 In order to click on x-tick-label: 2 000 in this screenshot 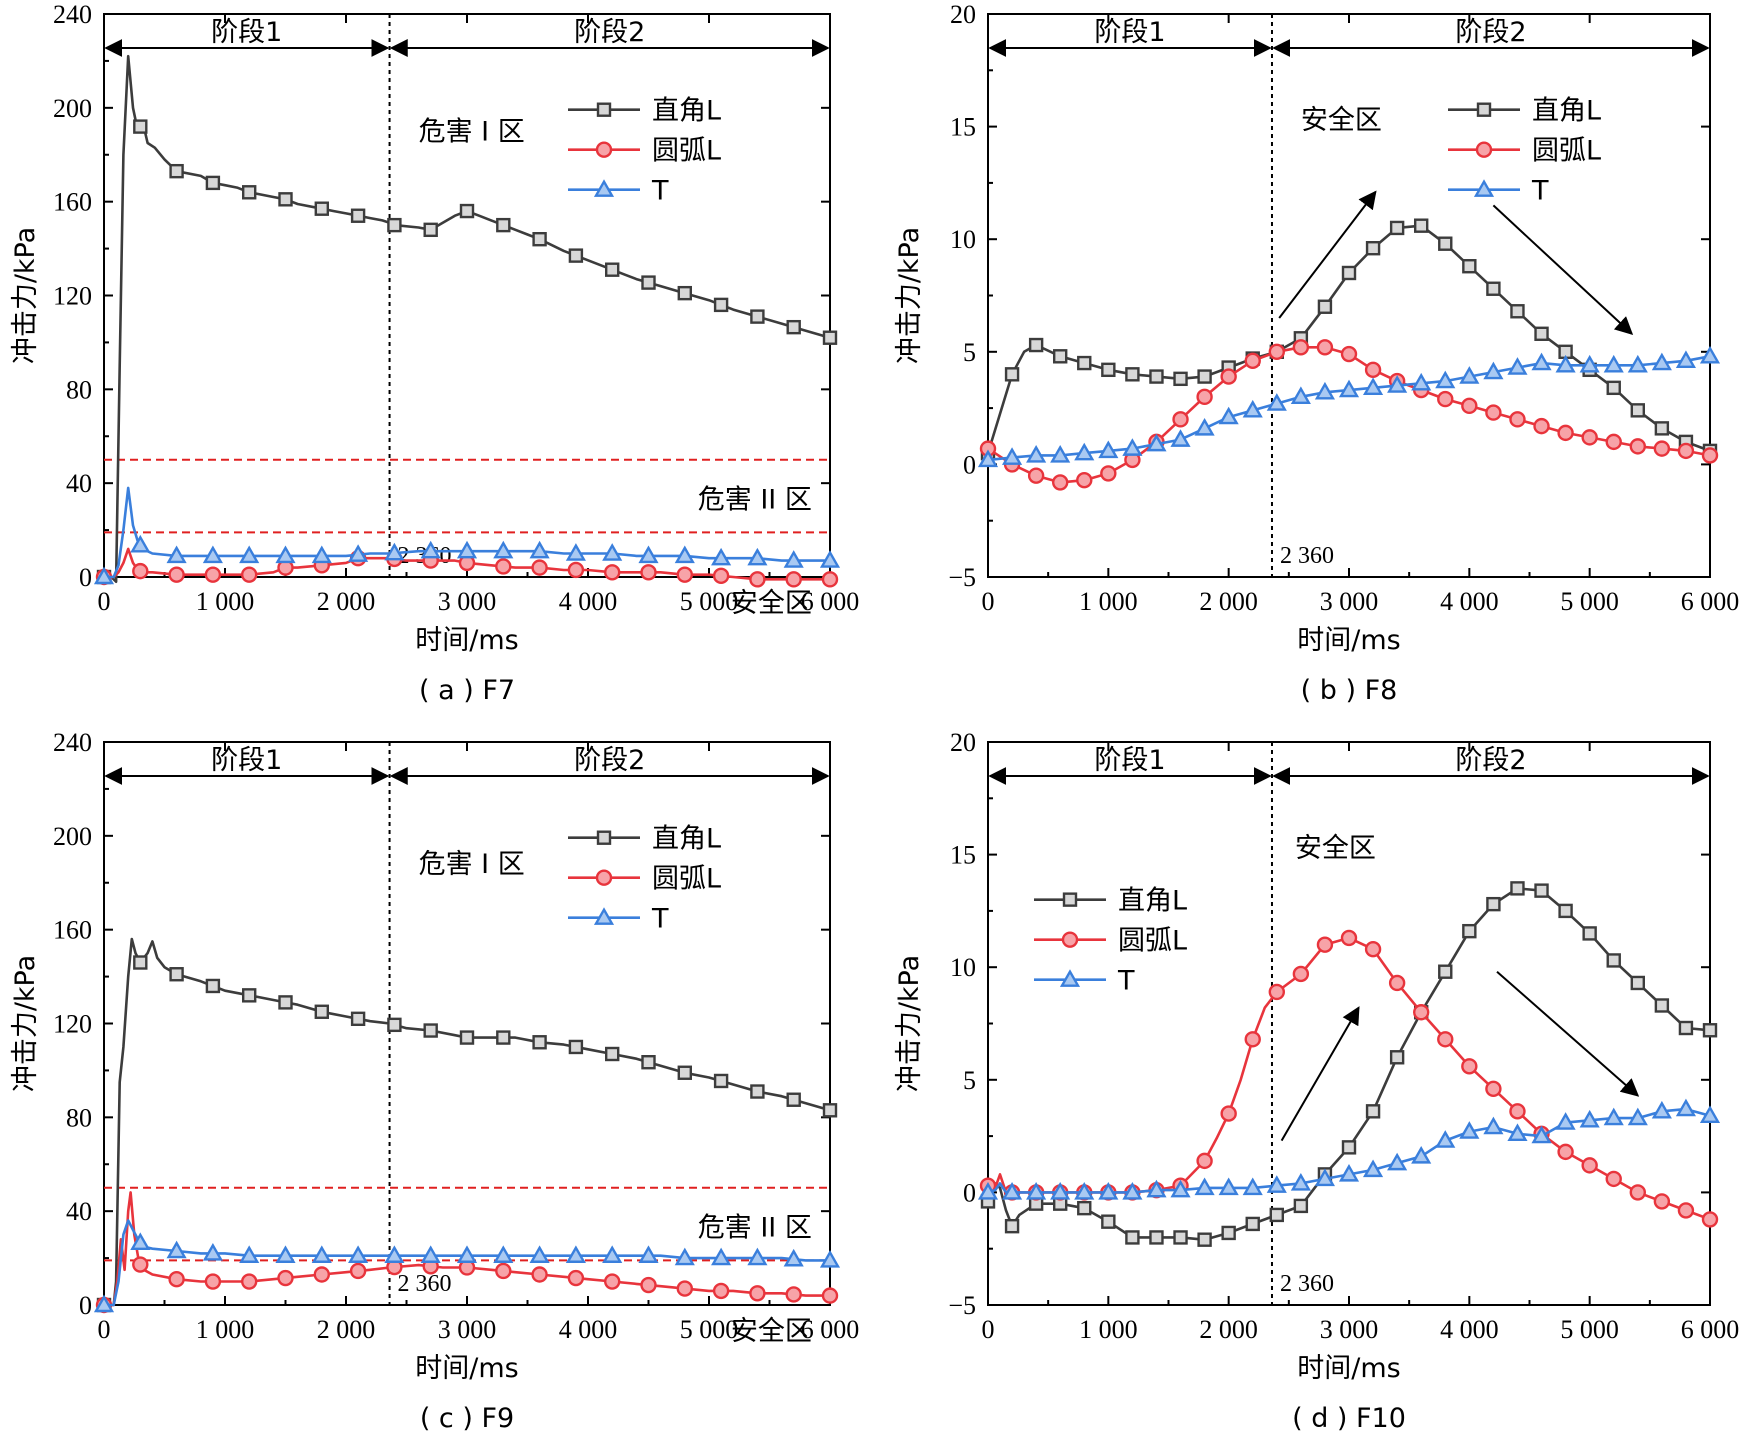, I will do `click(346, 601)`.